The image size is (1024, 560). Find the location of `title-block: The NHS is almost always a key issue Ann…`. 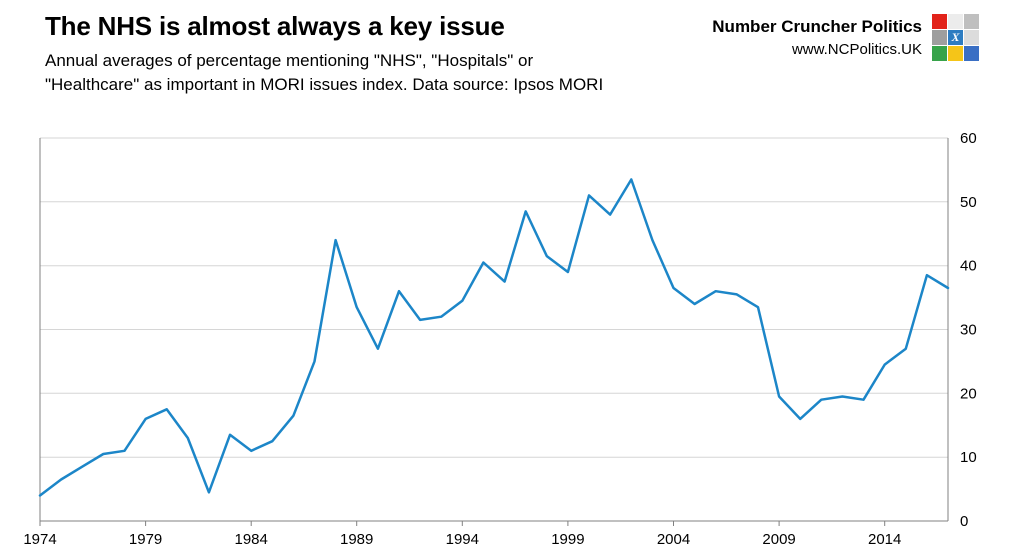

title-block: The NHS is almost always a key issue Ann… is located at coordinates (324, 55).